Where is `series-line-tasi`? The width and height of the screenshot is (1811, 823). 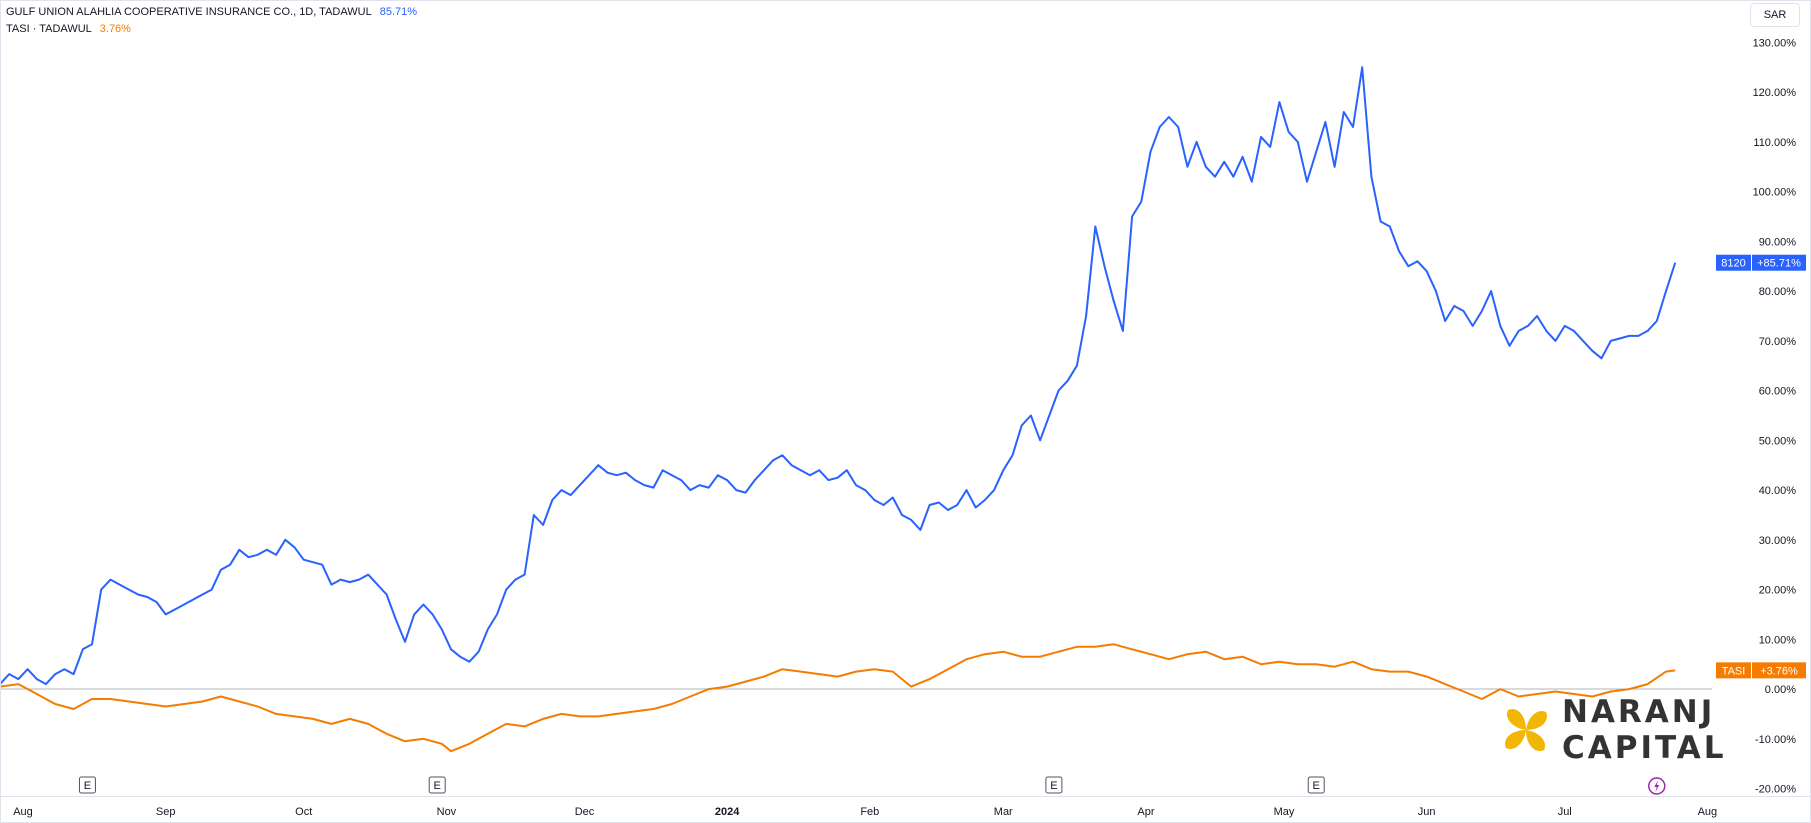 series-line-tasi is located at coordinates (838, 698).